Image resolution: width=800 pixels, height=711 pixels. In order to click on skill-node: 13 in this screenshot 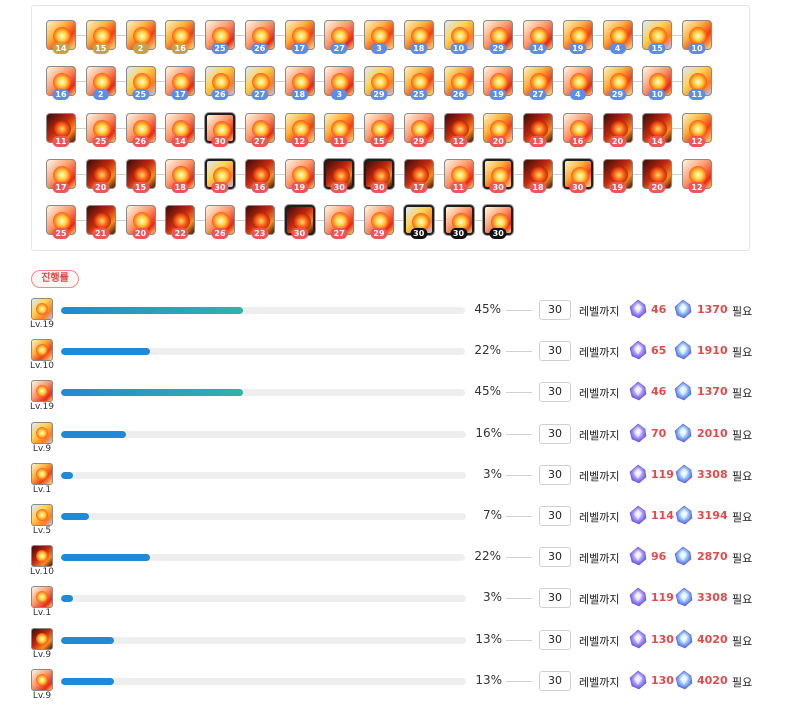, I will do `click(538, 130)`.